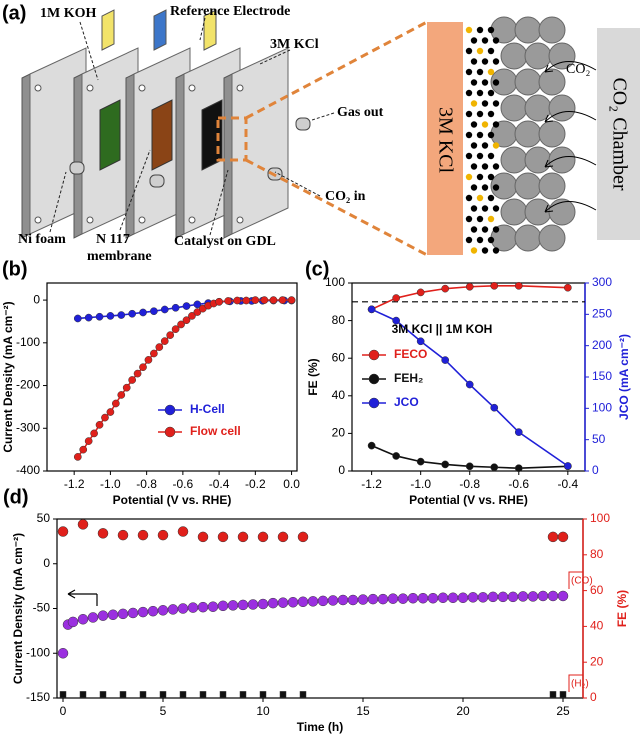  I want to click on label-co2-in: CO₂ in, so click(345, 196).